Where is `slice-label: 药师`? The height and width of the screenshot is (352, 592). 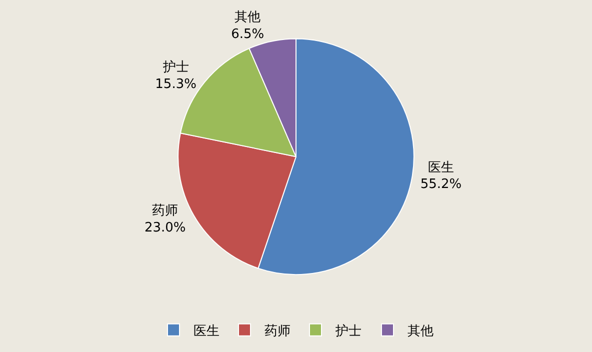
slice-label: 药师 is located at coordinates (165, 210).